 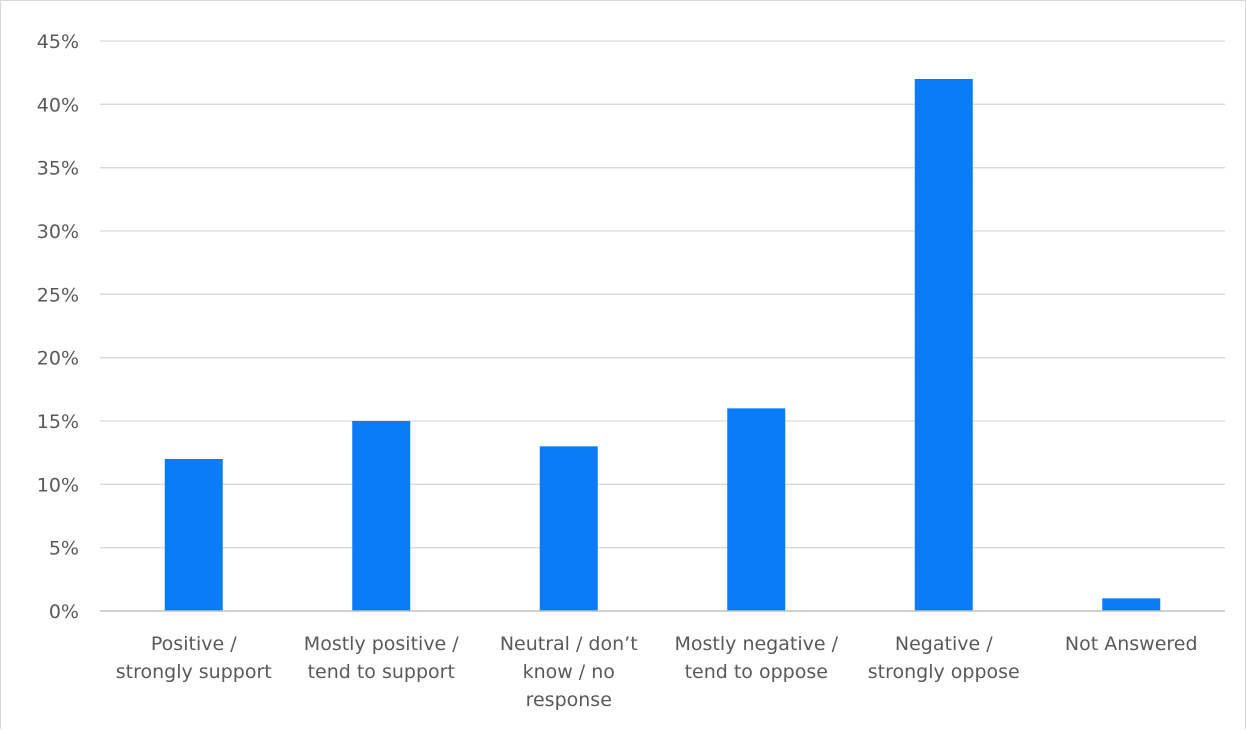 I want to click on x-category-label: Mostly positive / tend to support, so click(x=381, y=658).